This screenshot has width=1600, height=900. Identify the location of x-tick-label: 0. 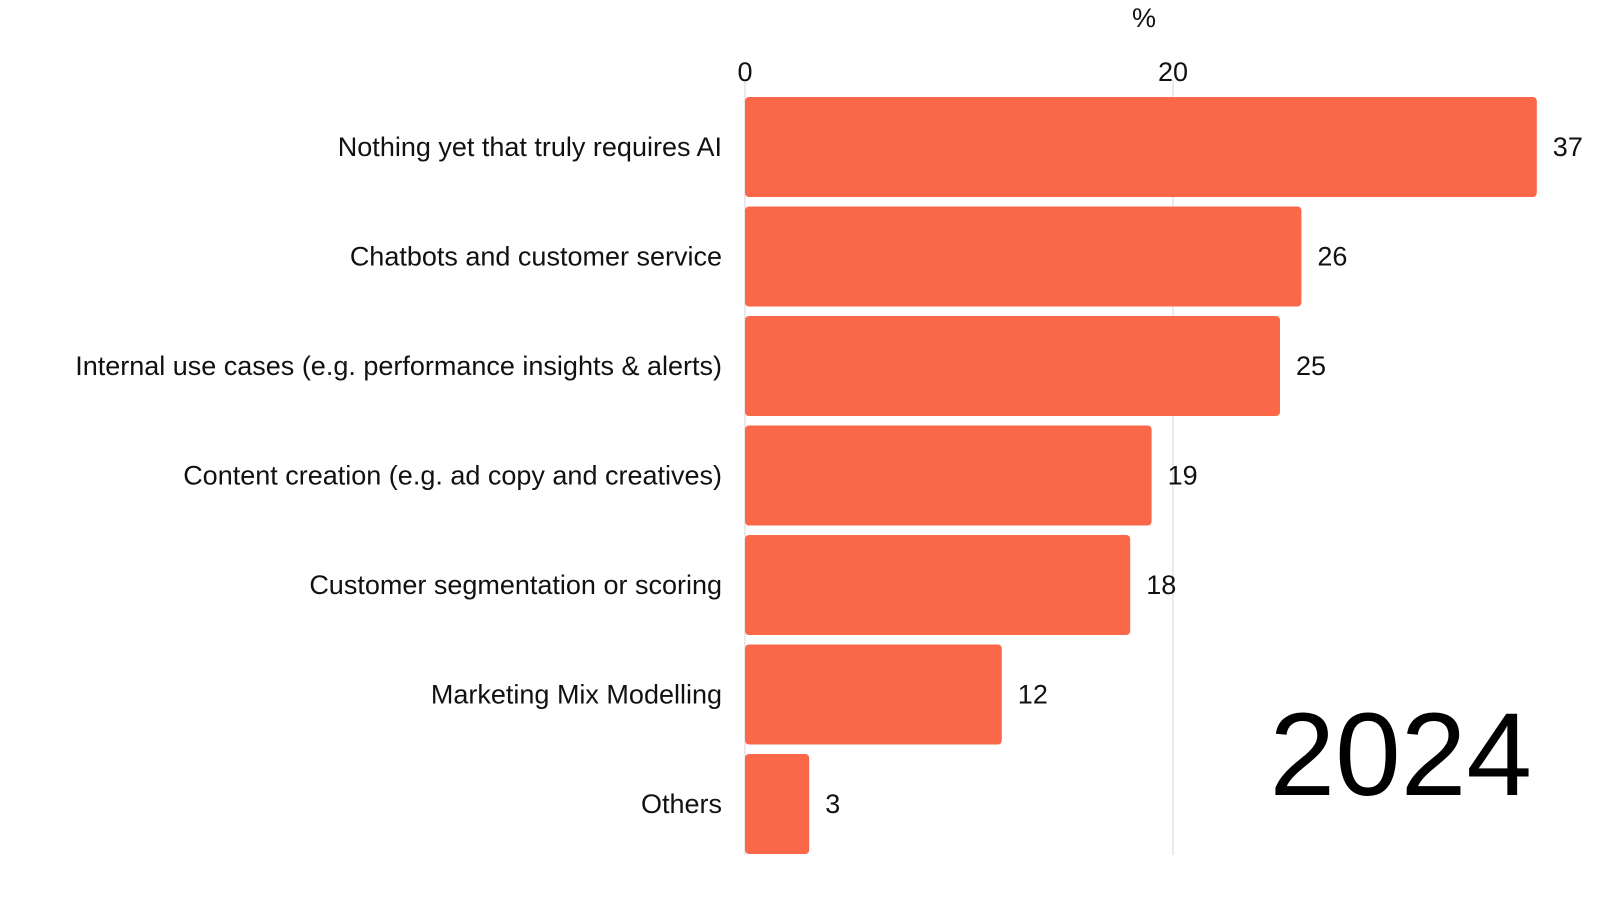
(744, 72).